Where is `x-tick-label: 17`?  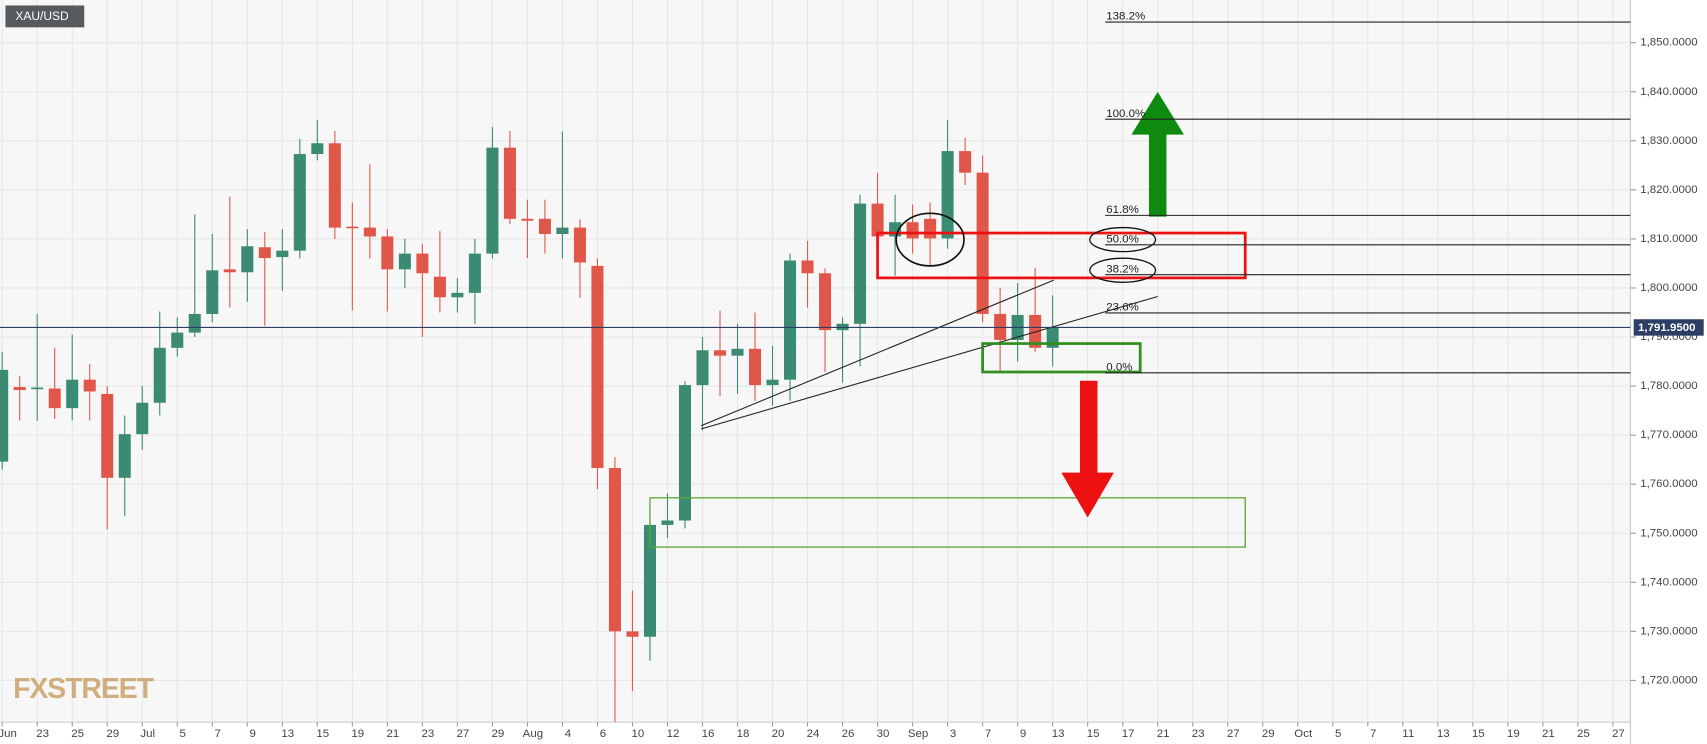
x-tick-label: 17 is located at coordinates (1128, 734).